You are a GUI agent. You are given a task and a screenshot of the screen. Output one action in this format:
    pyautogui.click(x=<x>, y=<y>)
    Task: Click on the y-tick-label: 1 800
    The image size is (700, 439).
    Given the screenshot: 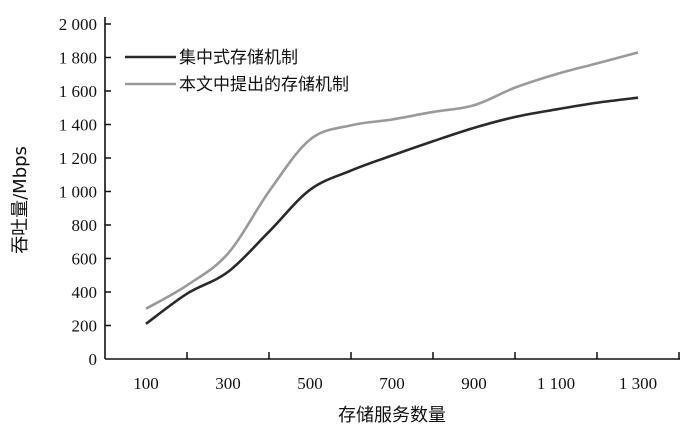 What is the action you would take?
    pyautogui.click(x=78, y=58)
    